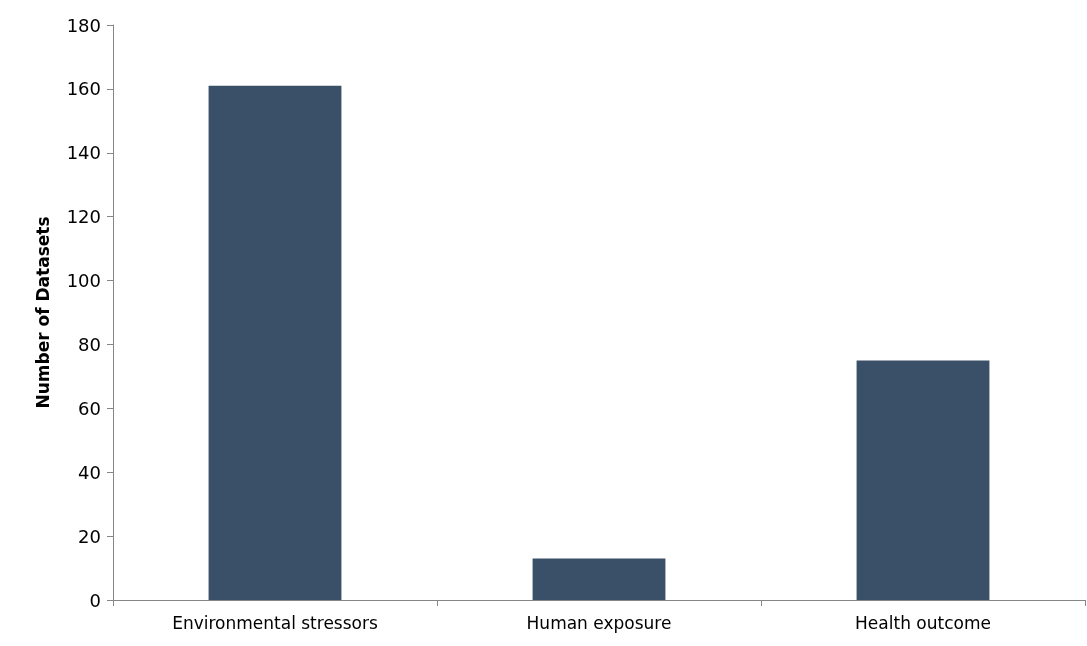  Describe the element at coordinates (89, 344) in the screenshot. I see `y-tick-label: 80` at that location.